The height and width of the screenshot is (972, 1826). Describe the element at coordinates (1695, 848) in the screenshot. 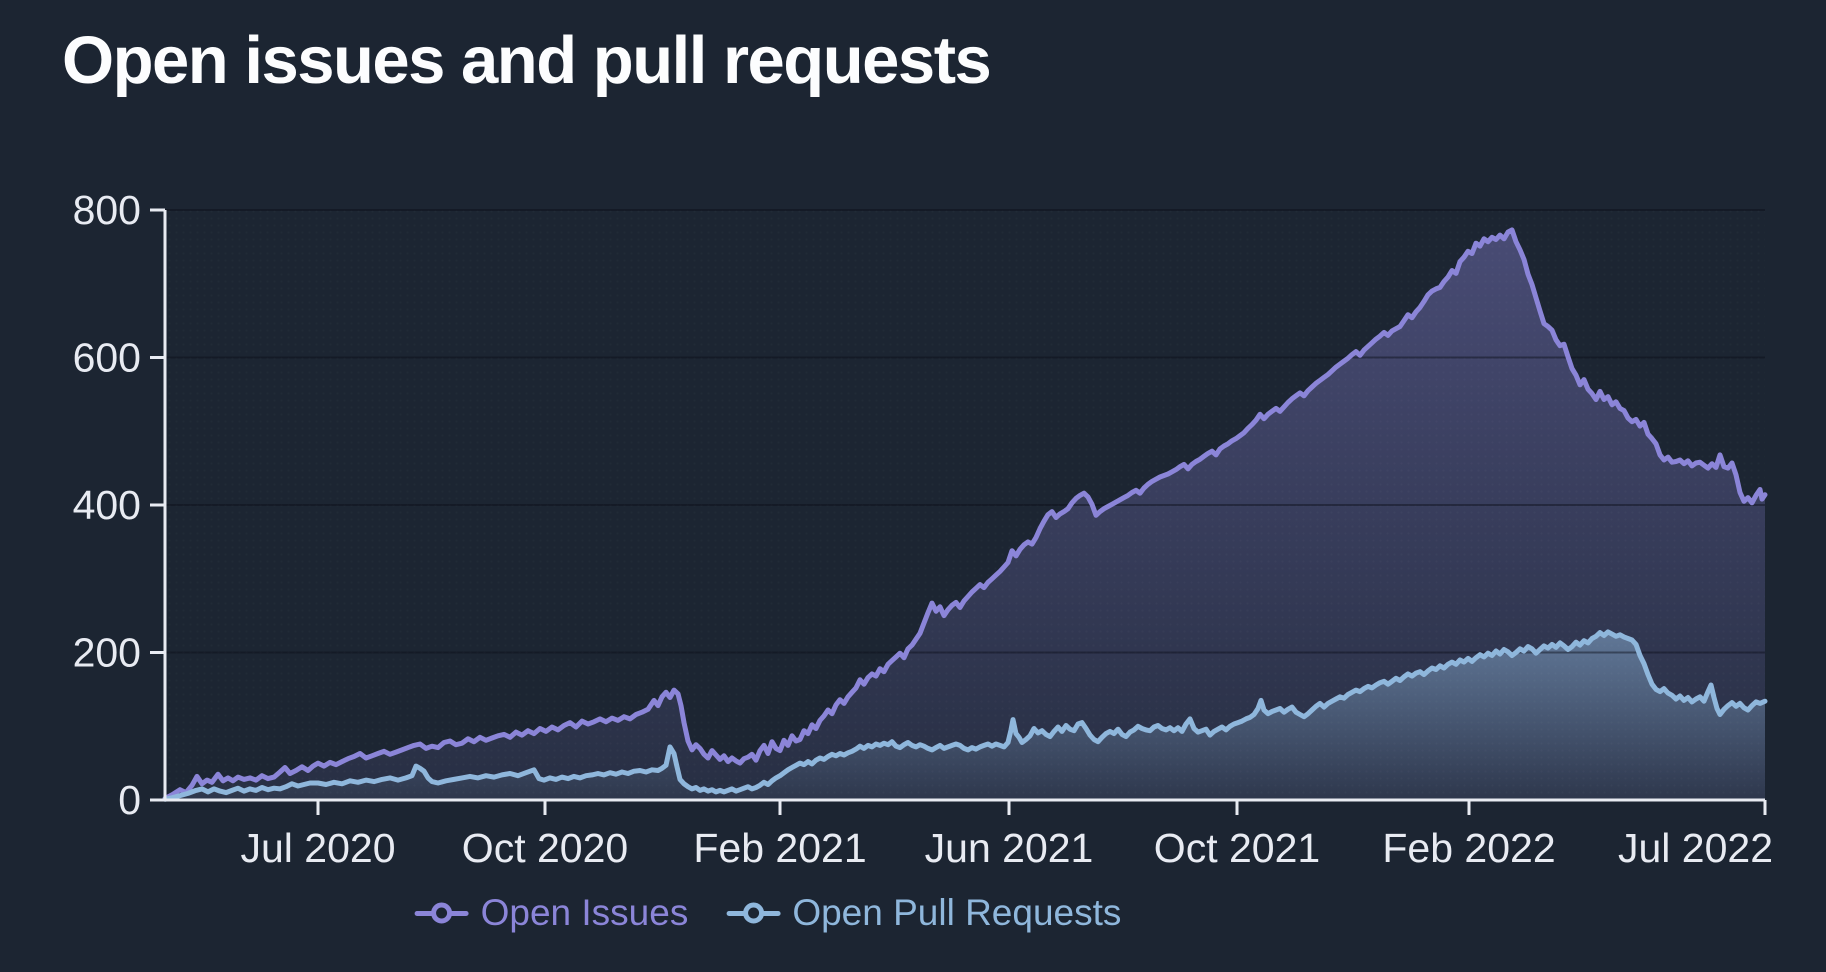

I see `x-tick-label: Jul 2022` at that location.